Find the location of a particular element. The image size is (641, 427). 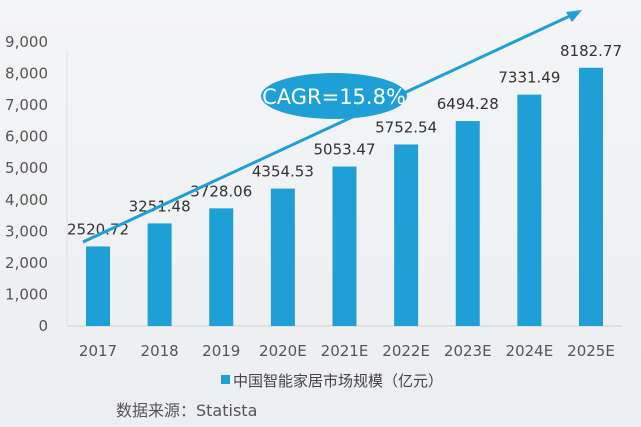

legend-swatch is located at coordinates (225, 379).